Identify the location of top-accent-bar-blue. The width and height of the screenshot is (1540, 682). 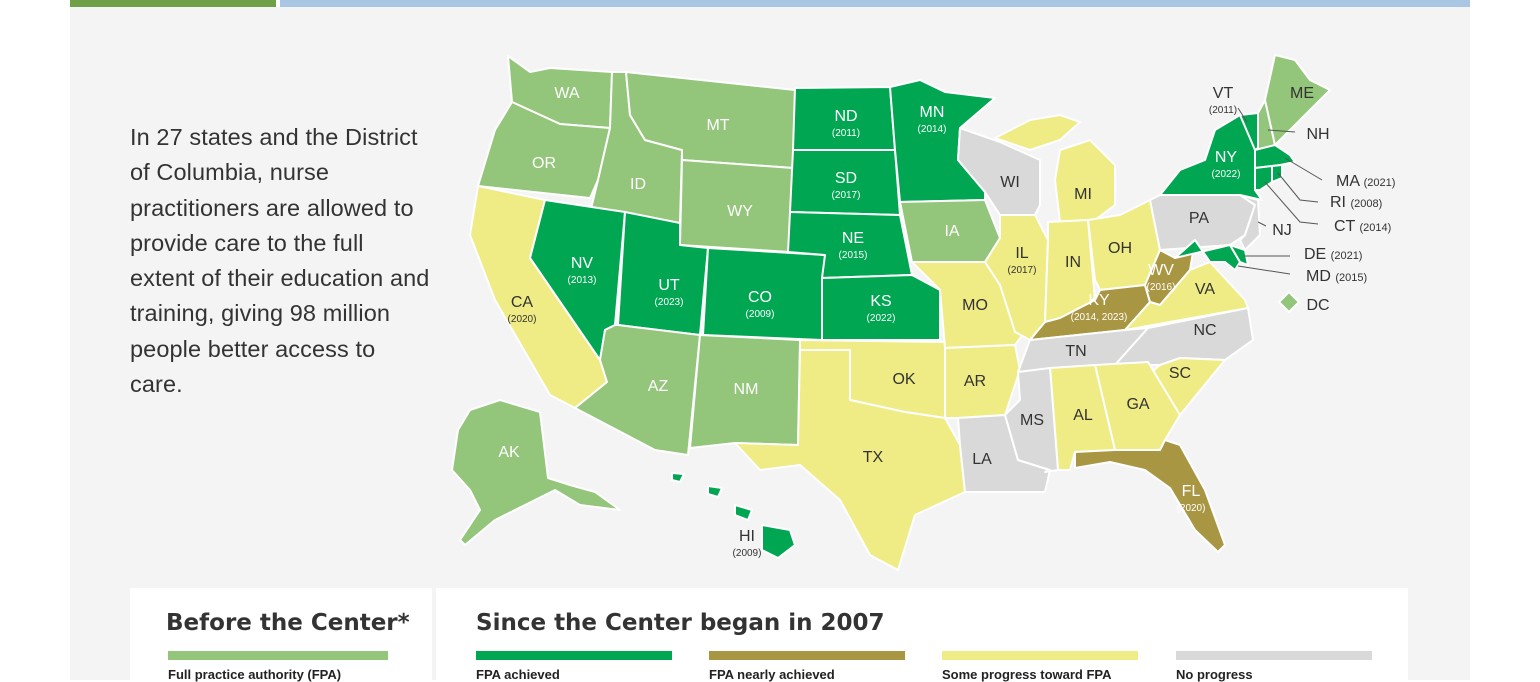
(875, 3).